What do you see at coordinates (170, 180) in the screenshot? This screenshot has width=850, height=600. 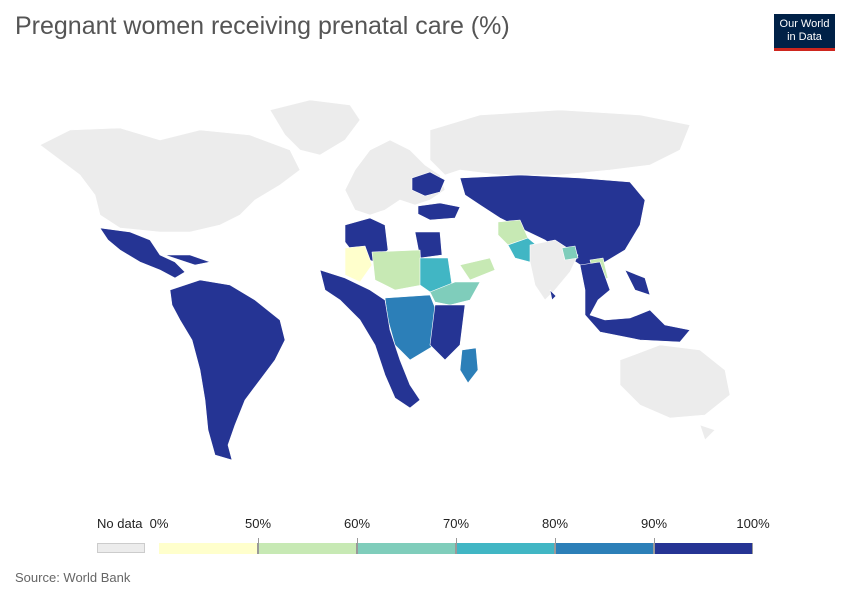 I see `region-north-america` at bounding box center [170, 180].